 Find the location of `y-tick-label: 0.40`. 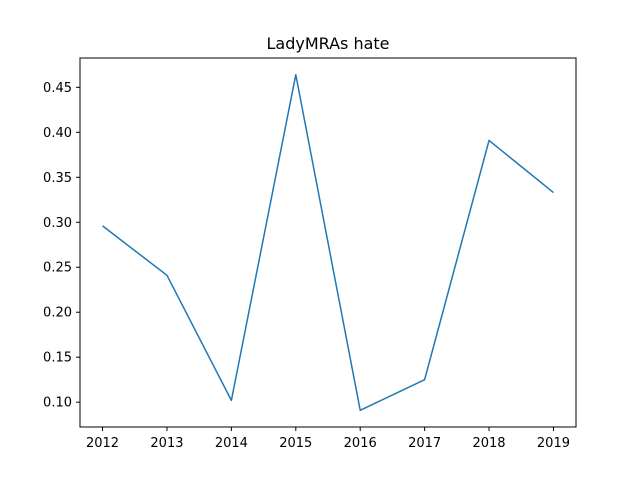

y-tick-label: 0.40 is located at coordinates (57, 133).